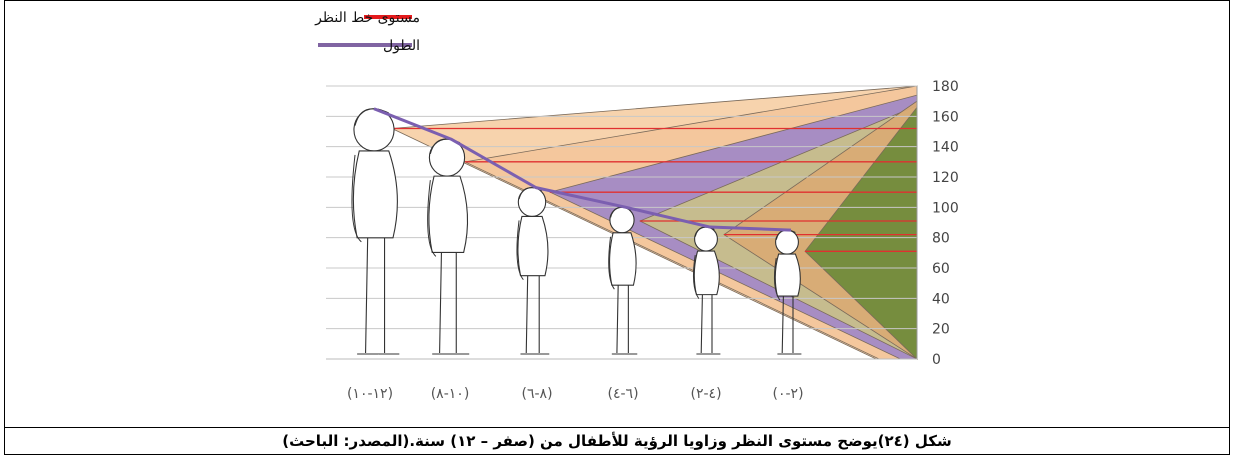  What do you see at coordinates (450, 394) in the screenshot?
I see `x-category-label: (١٠-٨)` at bounding box center [450, 394].